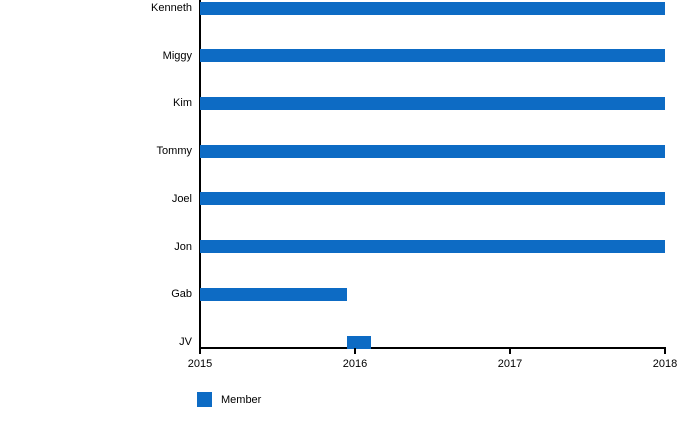  What do you see at coordinates (665, 364) in the screenshot?
I see `x-tick-label: 2018` at bounding box center [665, 364].